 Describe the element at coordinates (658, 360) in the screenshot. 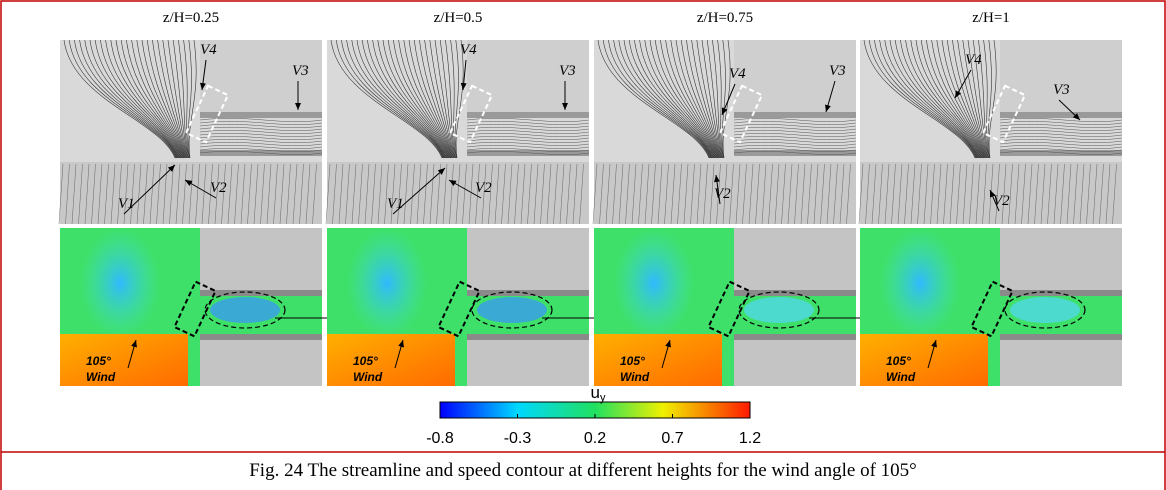

I see `high-velocity-region` at that location.